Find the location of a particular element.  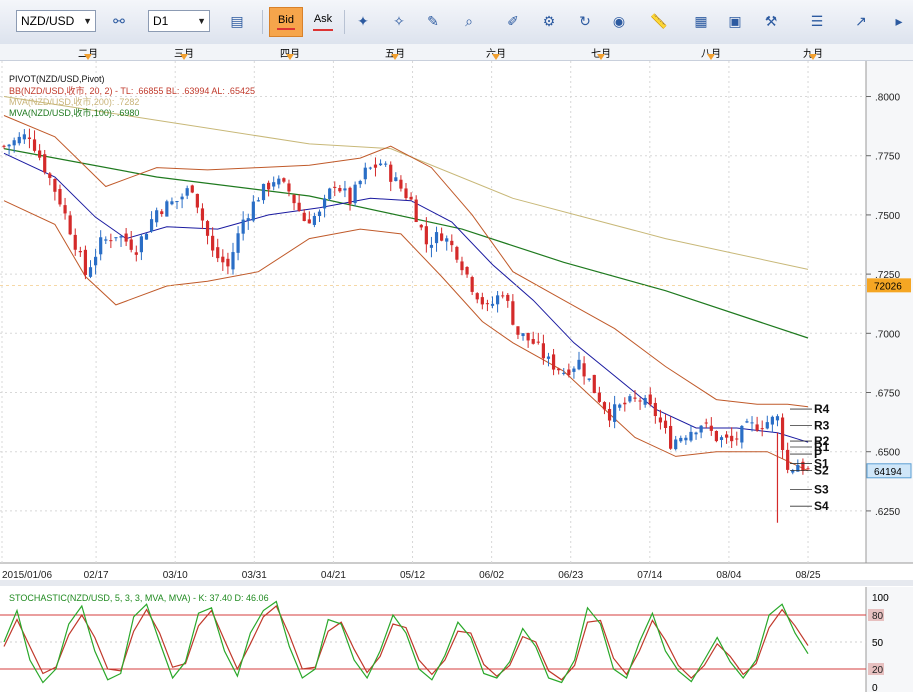

x-tick-label: 06/23 is located at coordinates (570, 575).